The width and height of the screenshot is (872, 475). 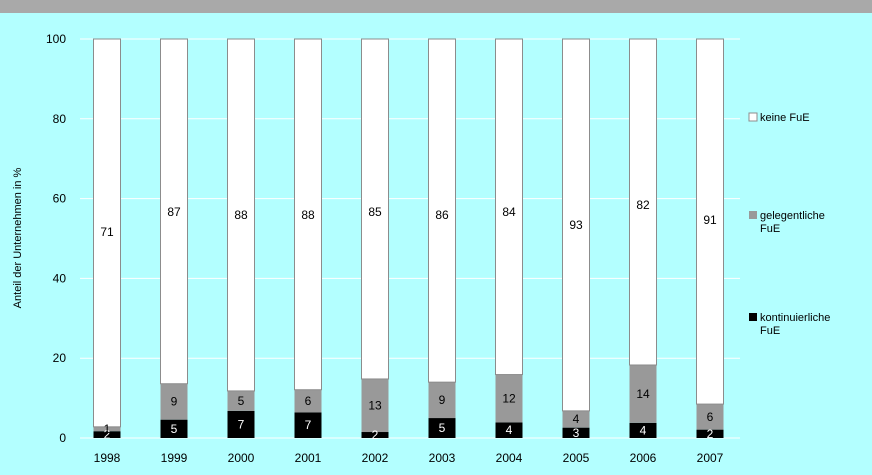 What do you see at coordinates (107, 458) in the screenshot?
I see `x-tick-label: 1998` at bounding box center [107, 458].